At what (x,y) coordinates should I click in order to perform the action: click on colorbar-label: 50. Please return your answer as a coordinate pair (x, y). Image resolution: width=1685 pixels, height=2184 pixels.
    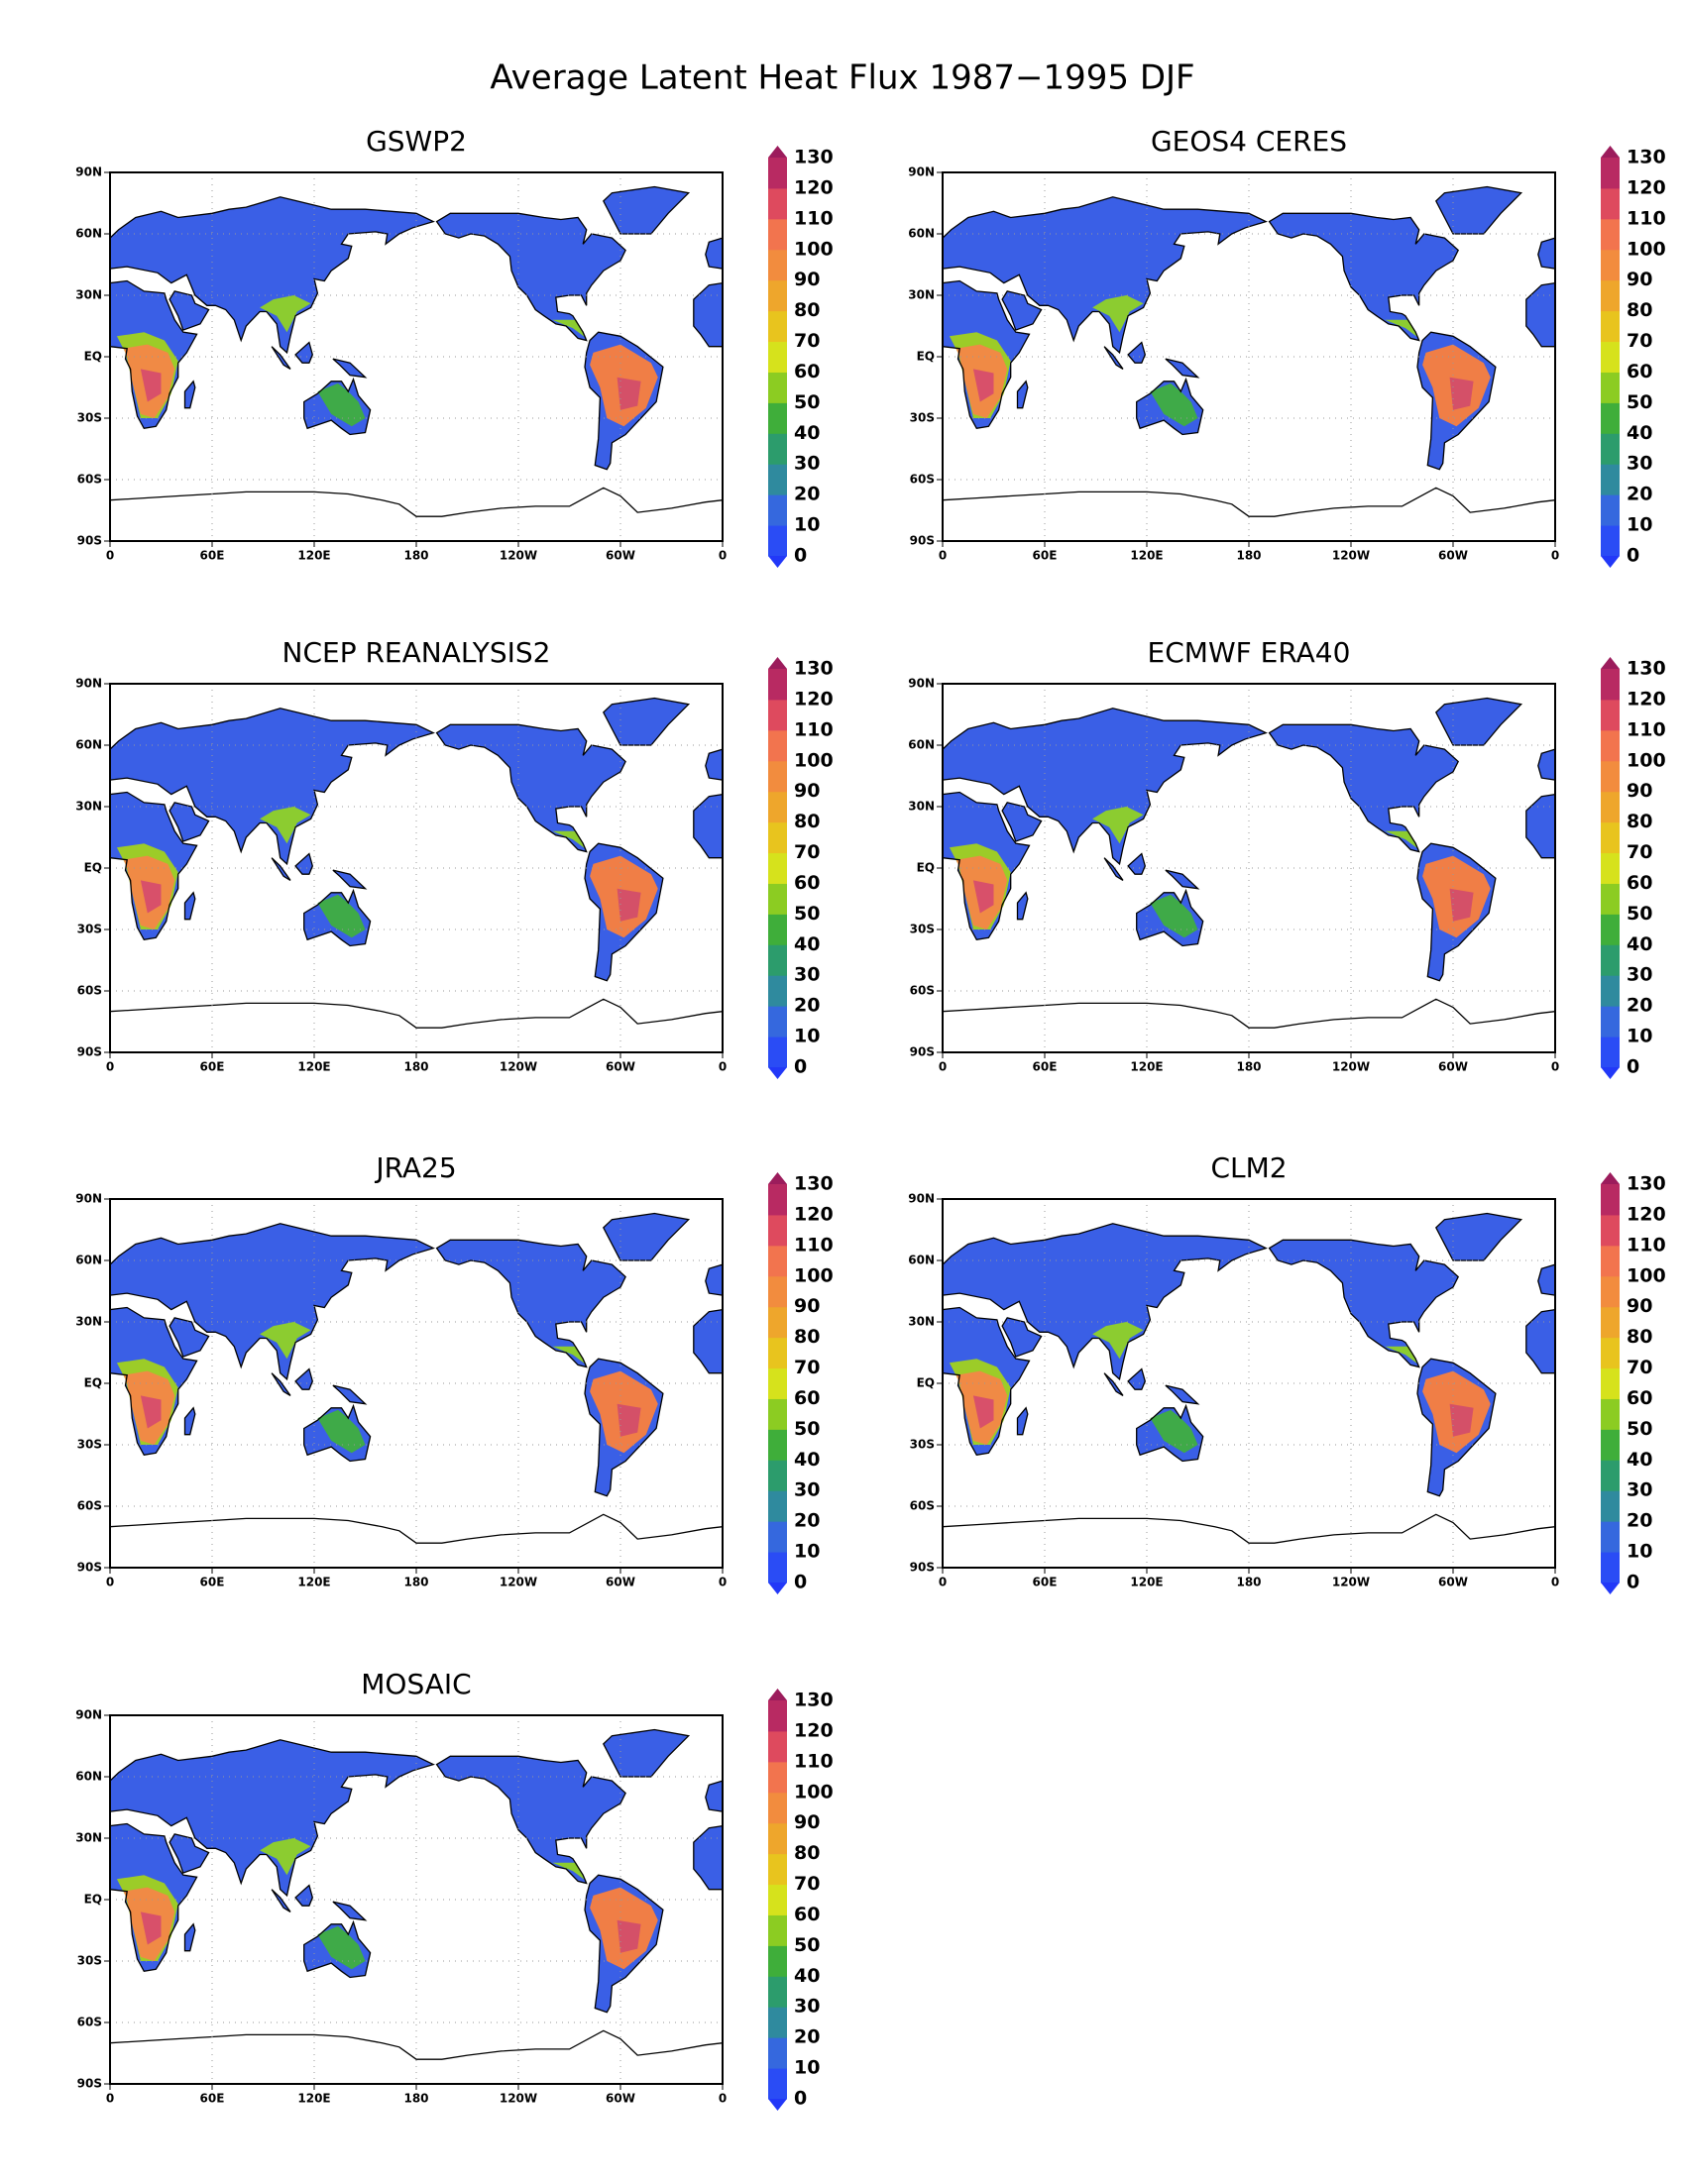
    Looking at the image, I should click on (1639, 1429).